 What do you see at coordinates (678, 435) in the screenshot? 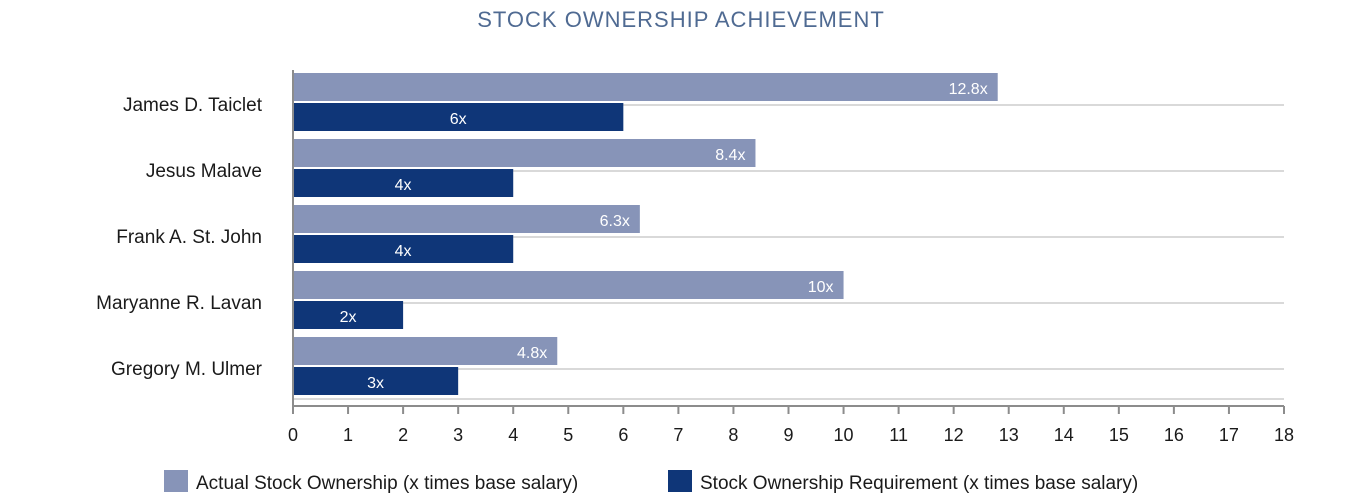
I see `x-tick-label: 7` at bounding box center [678, 435].